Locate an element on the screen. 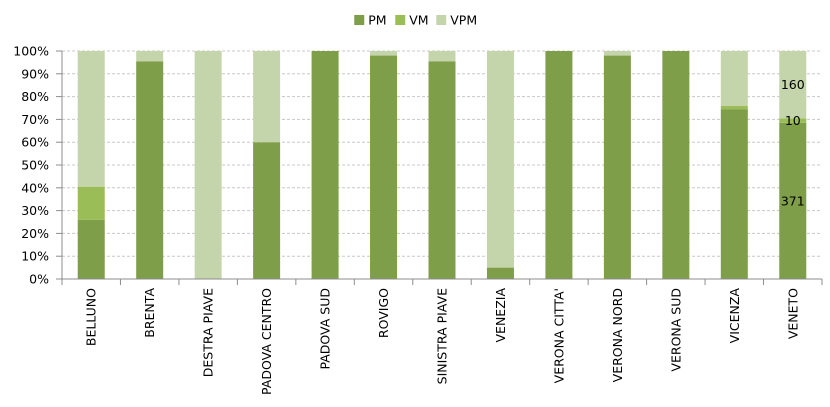 The image size is (830, 407). bar-pm-verona-citta is located at coordinates (559, 165).